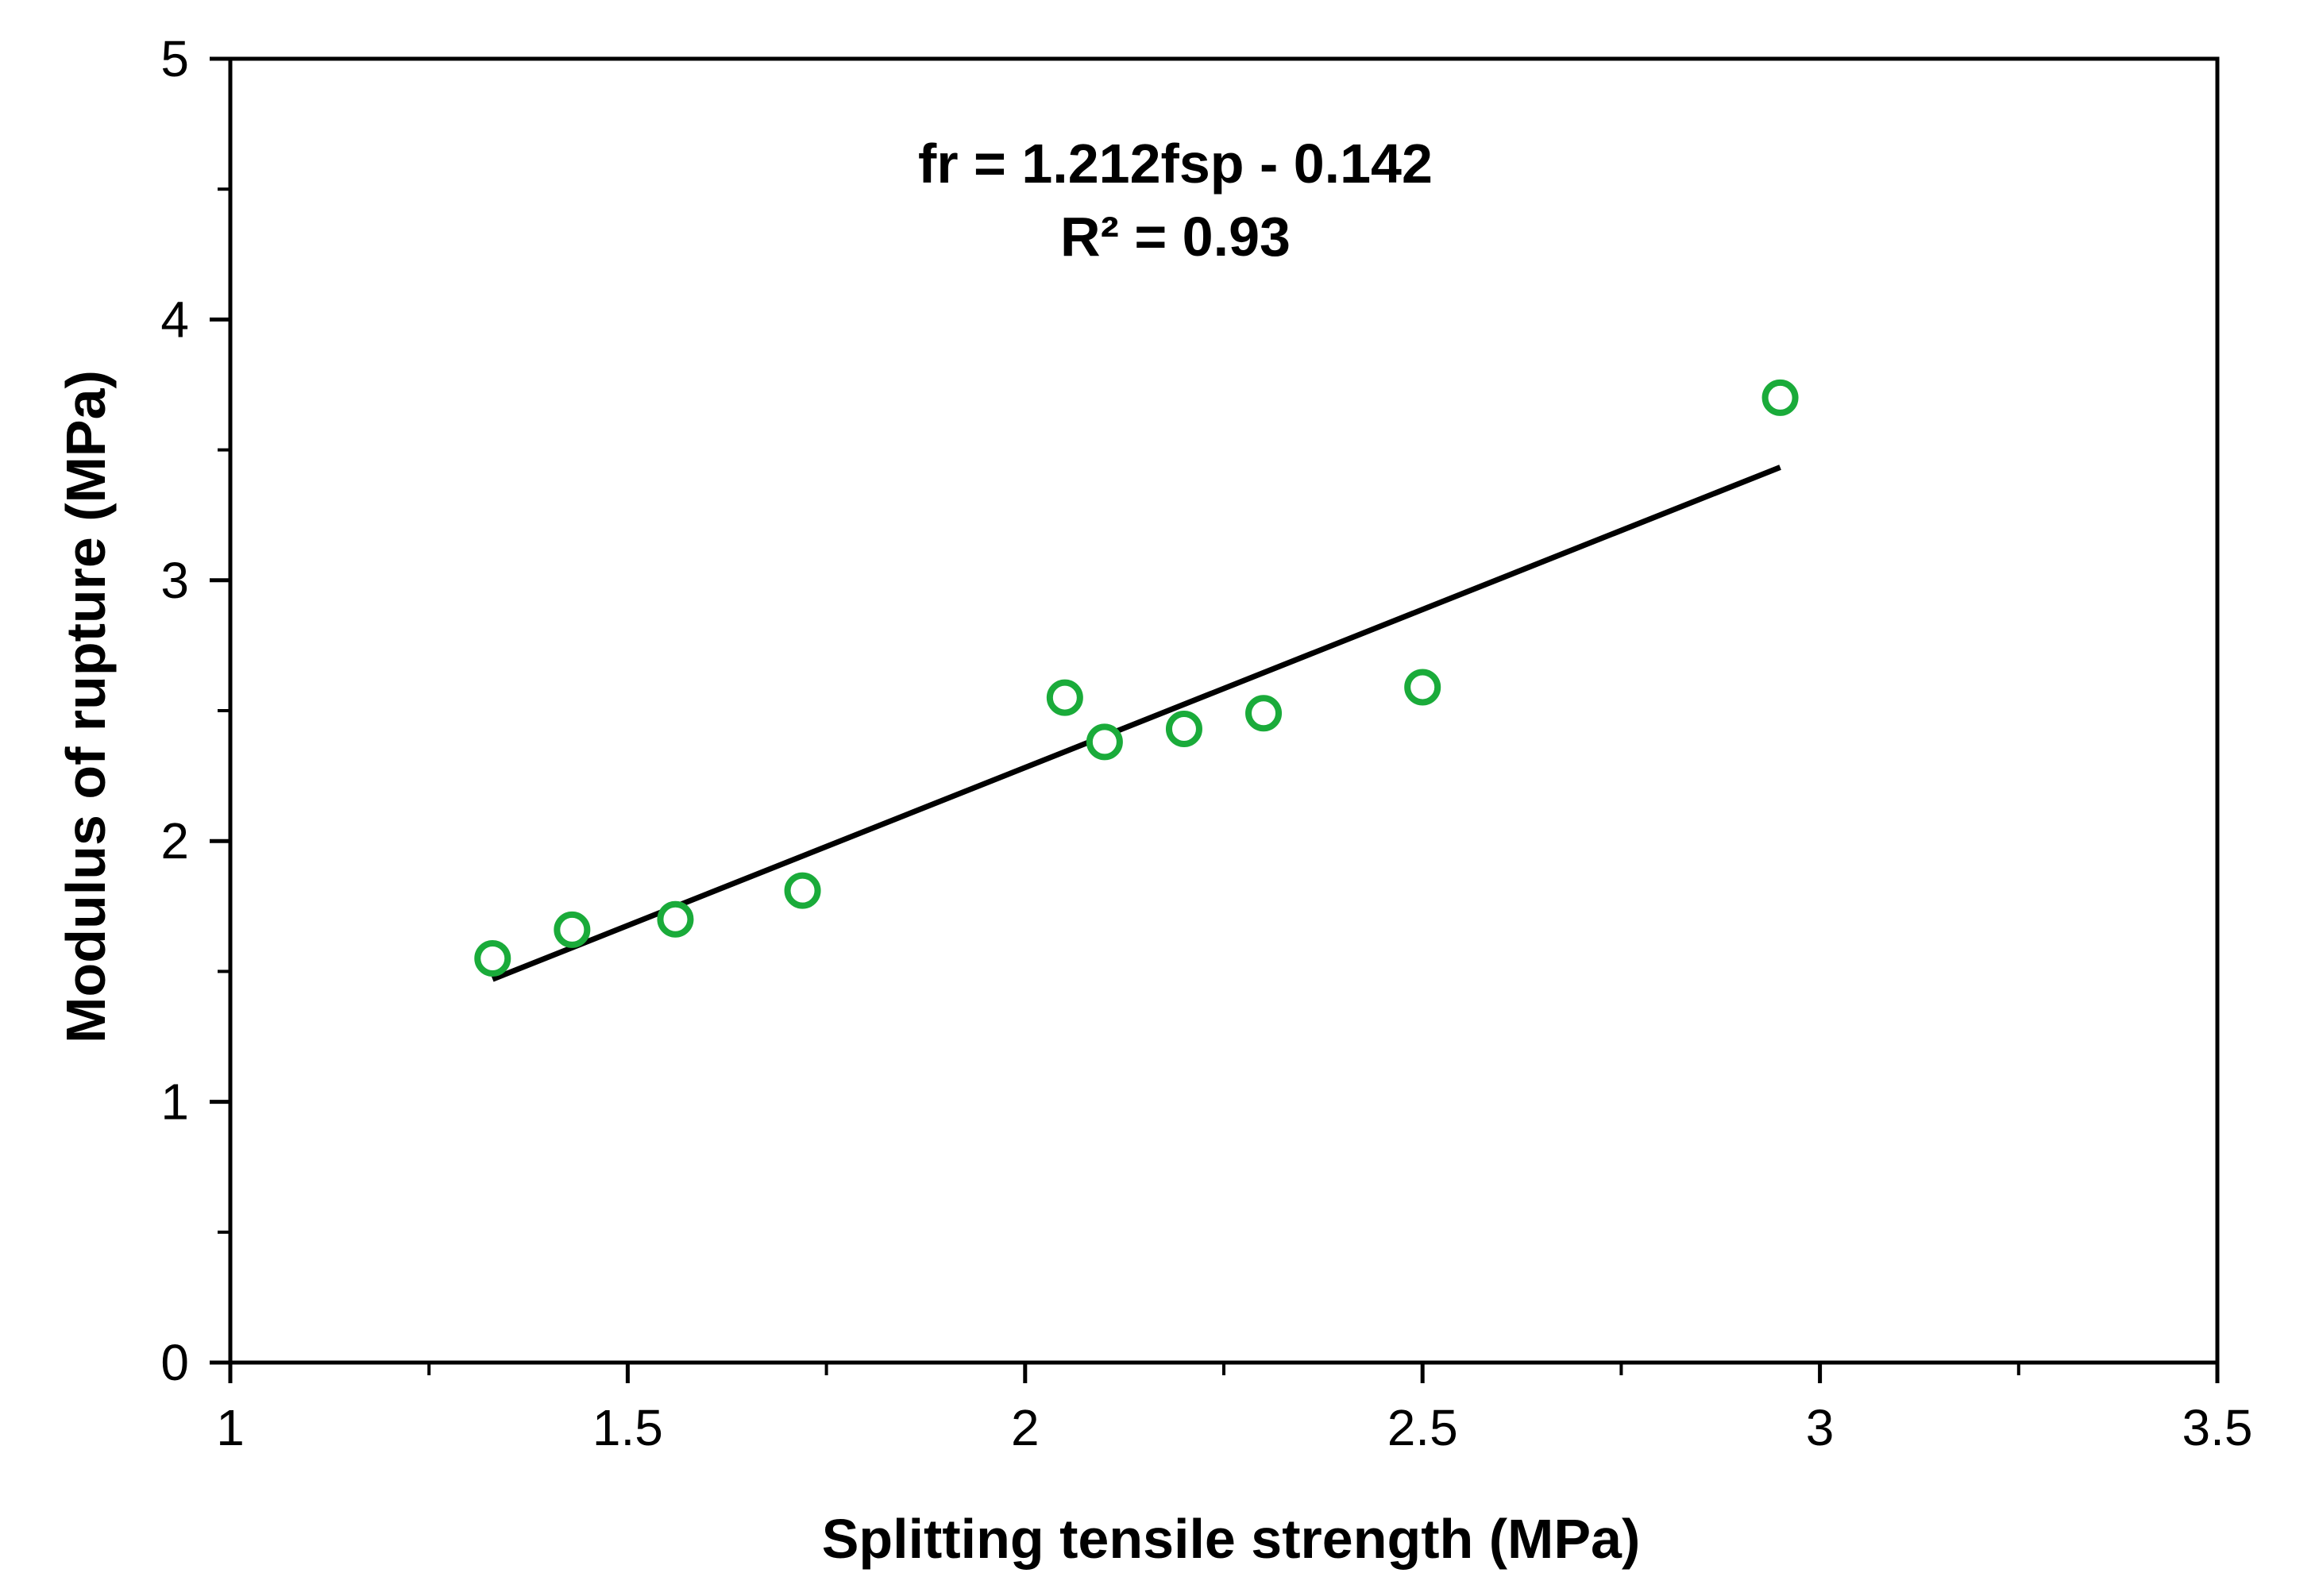 This screenshot has width=2319, height=1596. Describe the element at coordinates (230, 1427) in the screenshot. I see `x-tick-label: 1` at that location.